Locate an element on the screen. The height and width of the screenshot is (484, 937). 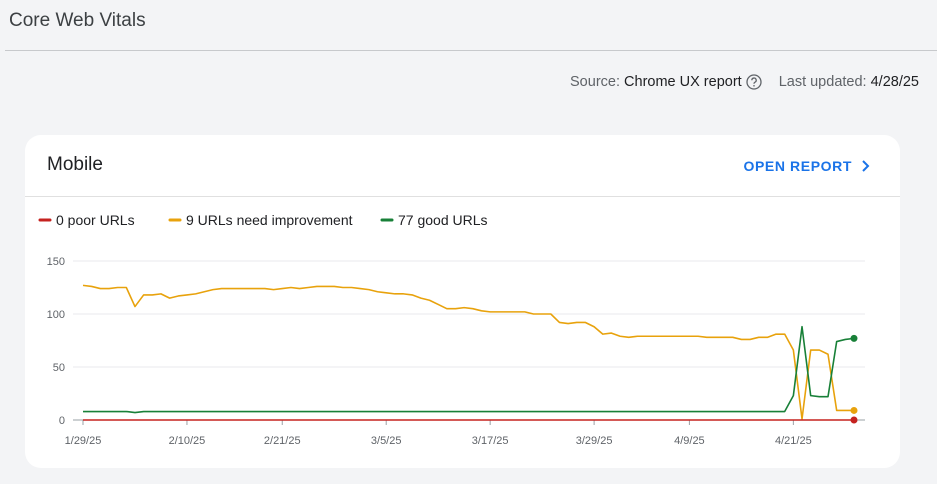
y-tick-label: 50 is located at coordinates (59, 368).